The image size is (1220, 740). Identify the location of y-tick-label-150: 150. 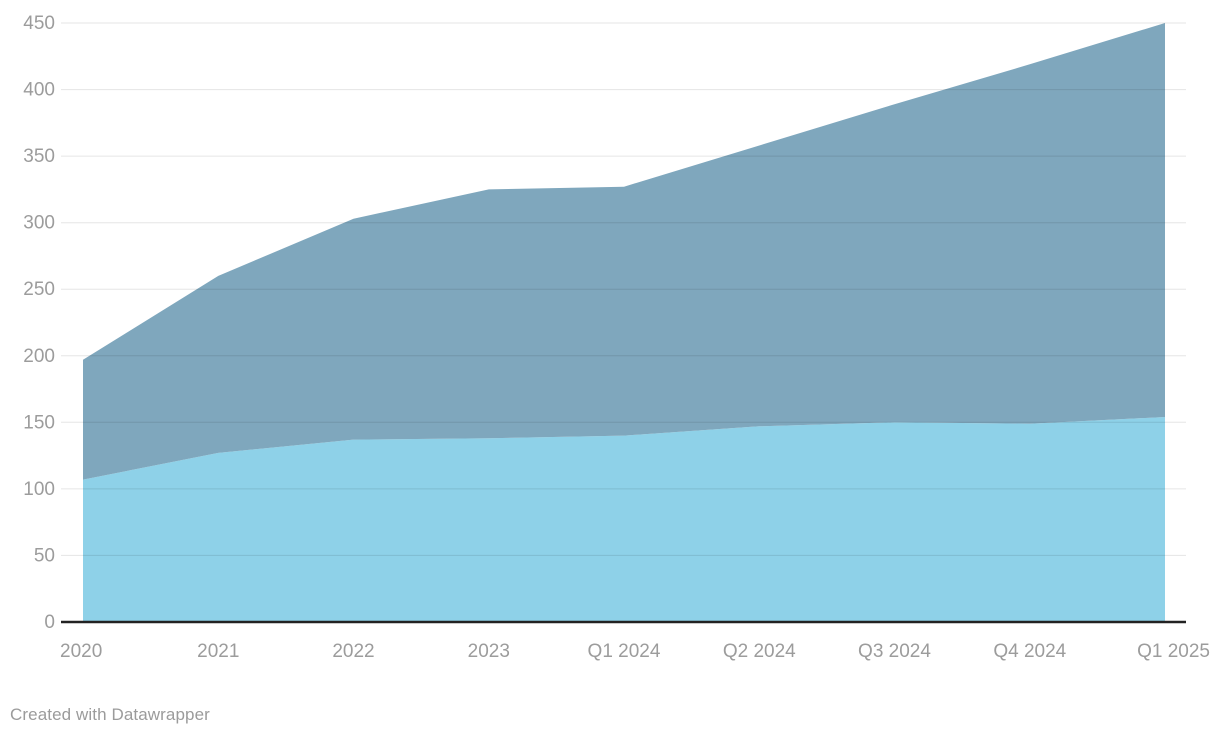
(39, 422).